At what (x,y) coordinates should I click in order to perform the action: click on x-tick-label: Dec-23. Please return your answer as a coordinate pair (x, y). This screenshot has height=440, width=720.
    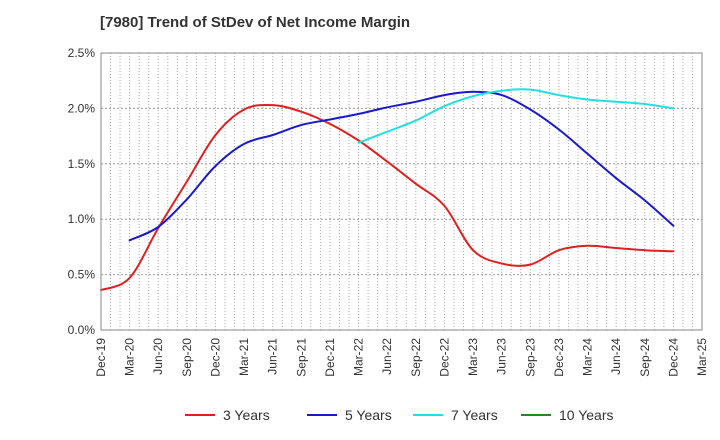
    Looking at the image, I should click on (559, 357).